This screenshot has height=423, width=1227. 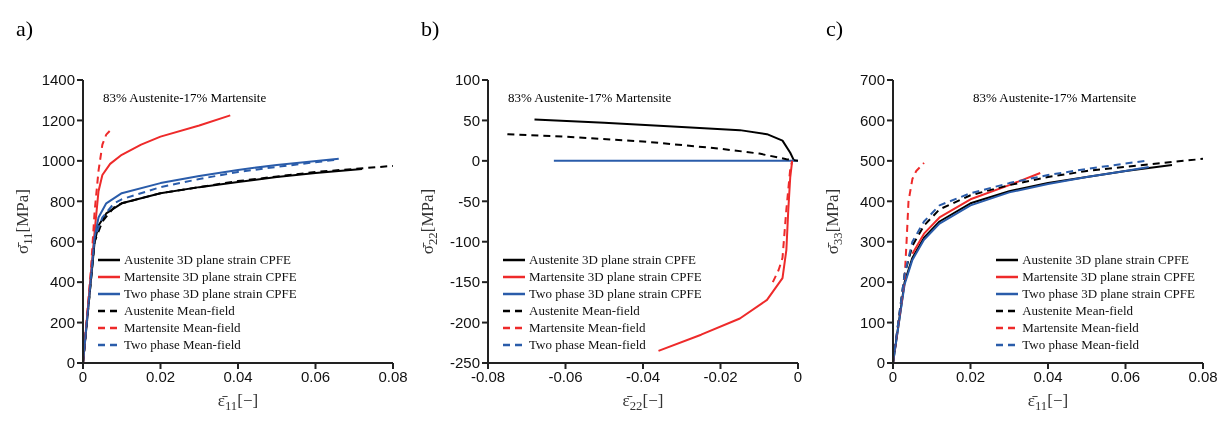 What do you see at coordinates (25, 29) in the screenshot?
I see `chart-title: a)` at bounding box center [25, 29].